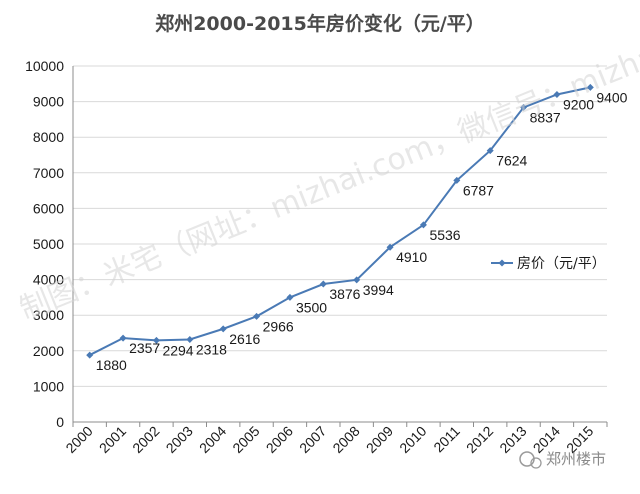 This screenshot has height=494, width=640. I want to click on data-label: 3500, so click(311, 307).